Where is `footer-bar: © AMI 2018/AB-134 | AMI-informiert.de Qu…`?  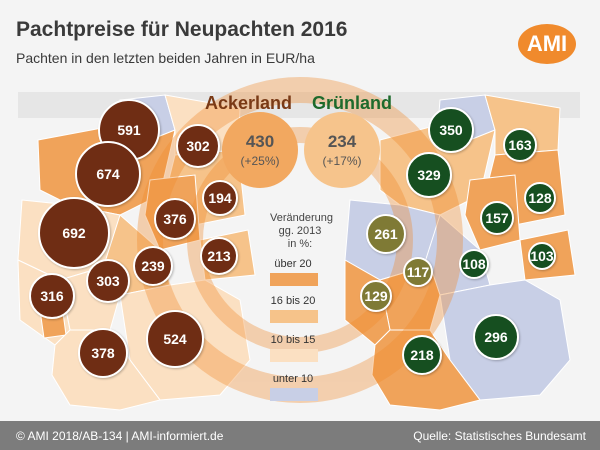 footer-bar: © AMI 2018/AB-134 | AMI-informiert.de Qu… is located at coordinates (300, 435).